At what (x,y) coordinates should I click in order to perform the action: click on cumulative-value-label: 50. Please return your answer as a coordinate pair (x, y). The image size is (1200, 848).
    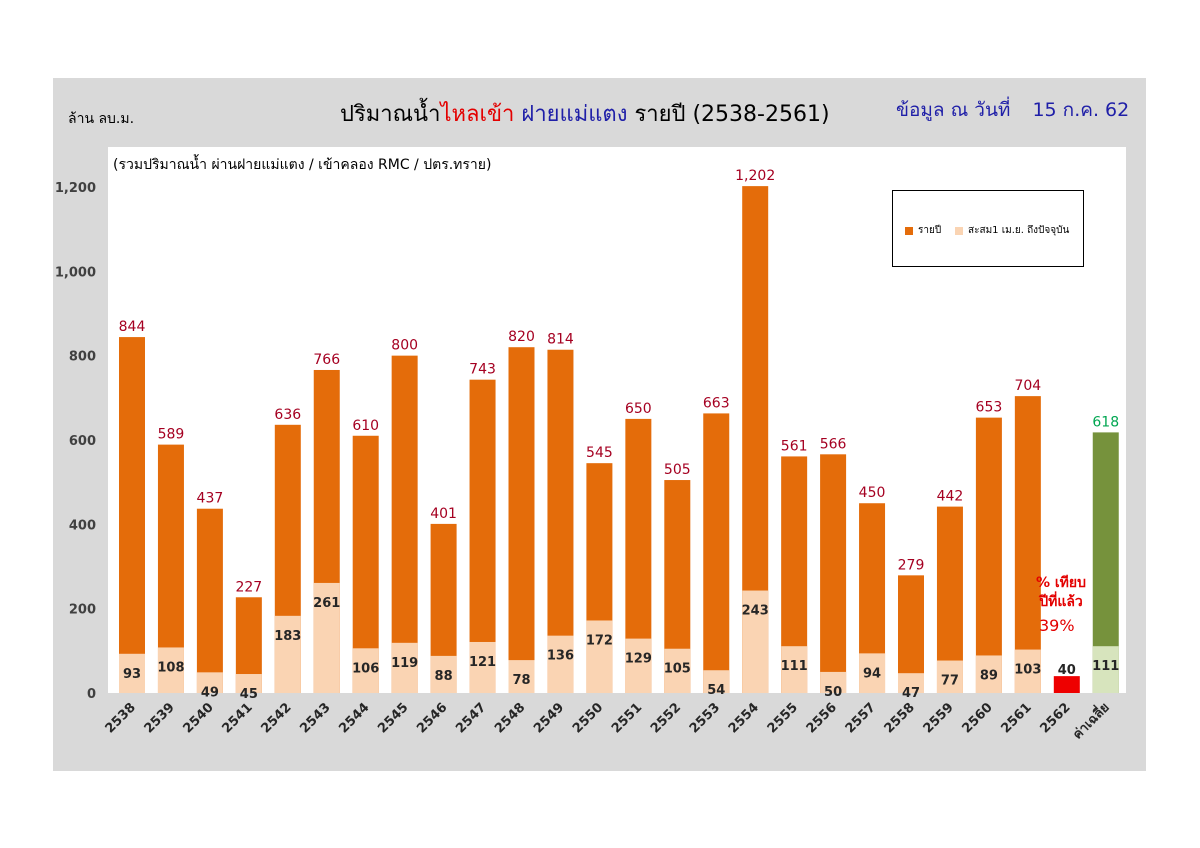
    Looking at the image, I should click on (833, 692).